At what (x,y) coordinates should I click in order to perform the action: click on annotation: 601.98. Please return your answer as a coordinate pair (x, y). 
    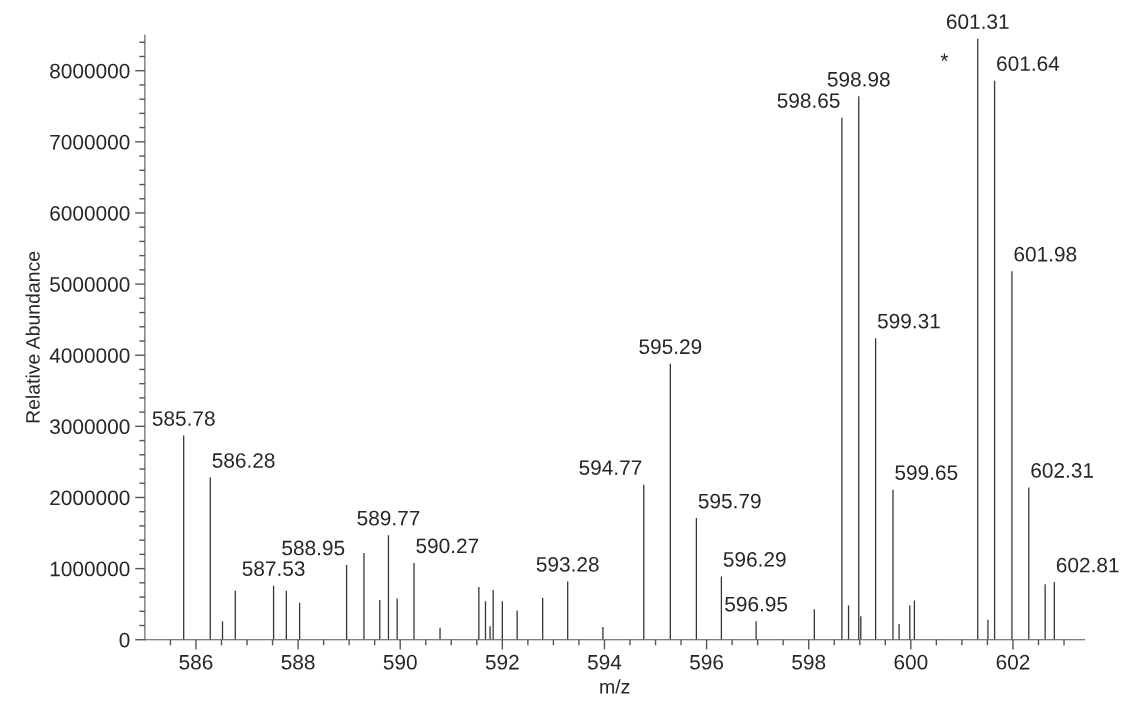
    Looking at the image, I should click on (1045, 254).